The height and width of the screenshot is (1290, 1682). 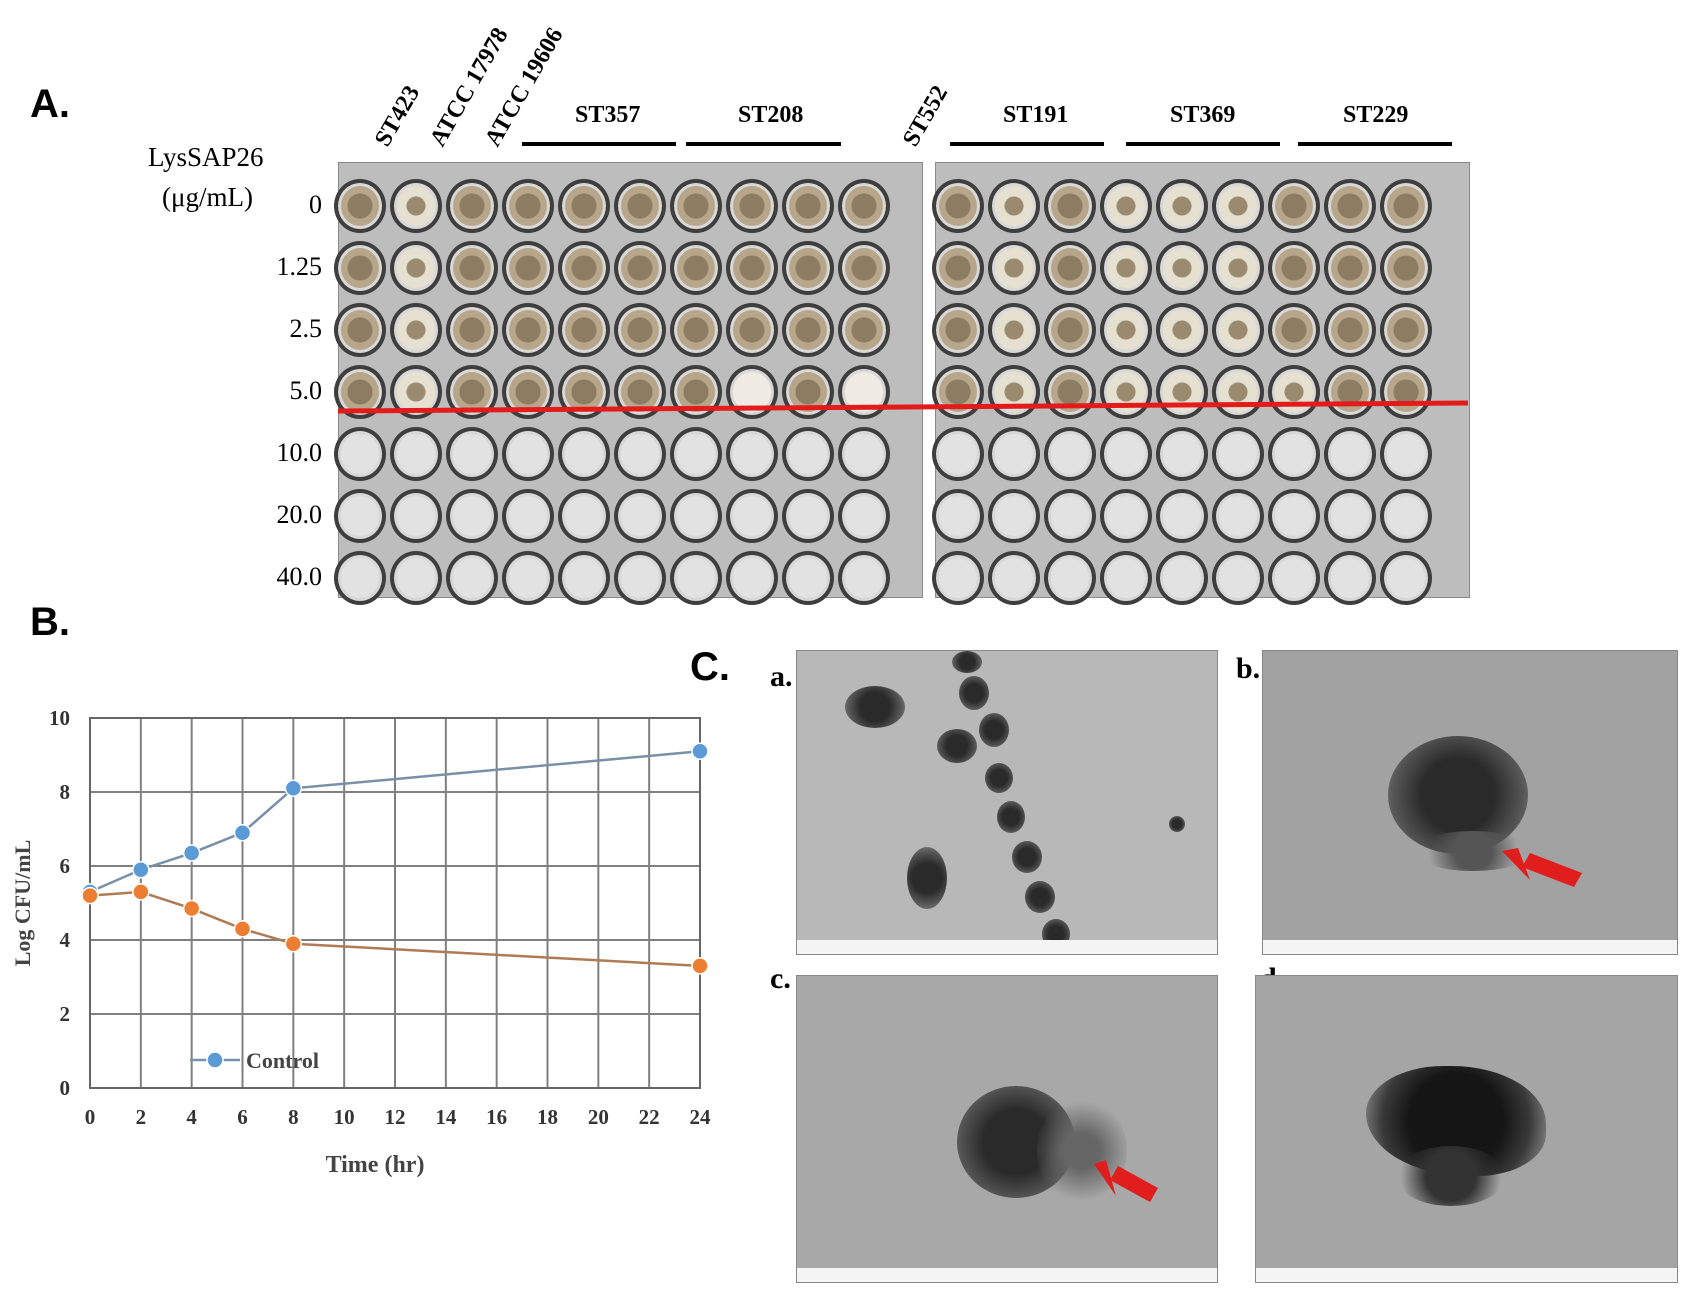 I want to click on panel-c-label: C., so click(x=710, y=667).